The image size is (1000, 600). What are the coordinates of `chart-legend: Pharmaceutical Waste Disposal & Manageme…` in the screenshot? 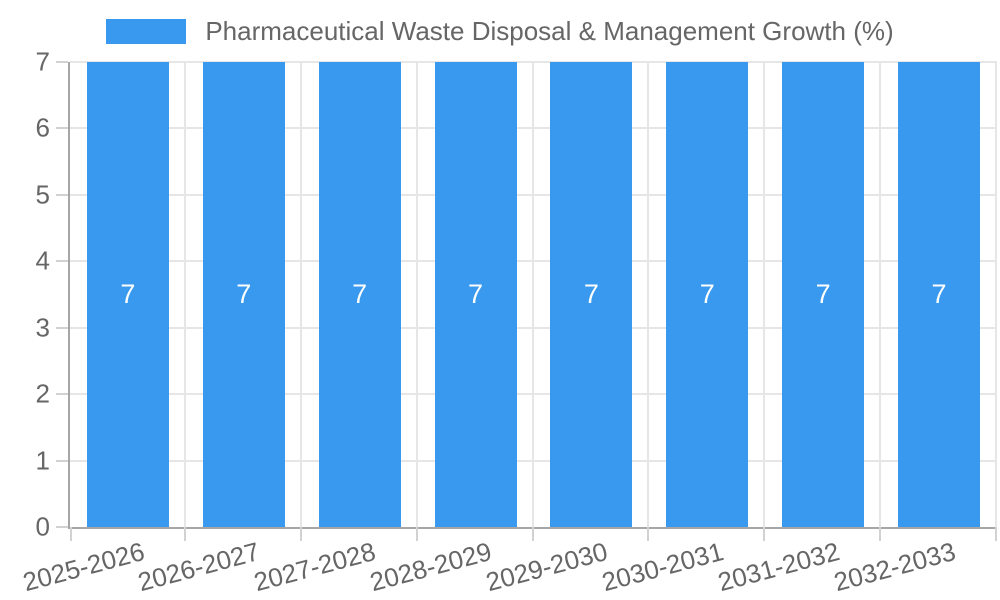 It's located at (500, 31).